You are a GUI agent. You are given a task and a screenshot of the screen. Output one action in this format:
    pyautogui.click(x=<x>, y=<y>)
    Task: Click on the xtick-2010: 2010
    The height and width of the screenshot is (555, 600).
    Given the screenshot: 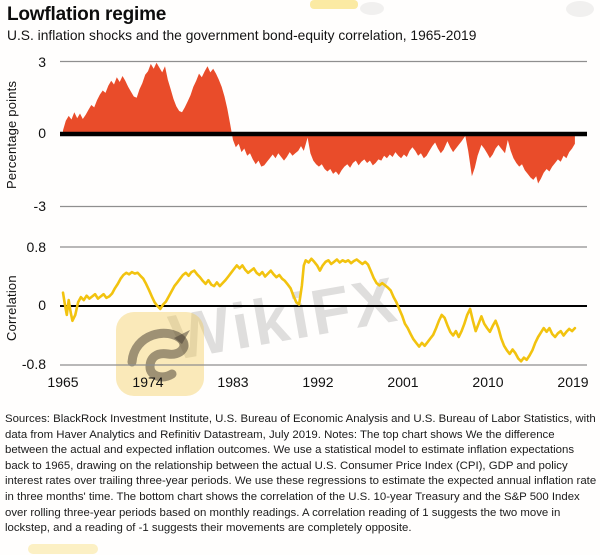 What is the action you would take?
    pyautogui.click(x=488, y=382)
    